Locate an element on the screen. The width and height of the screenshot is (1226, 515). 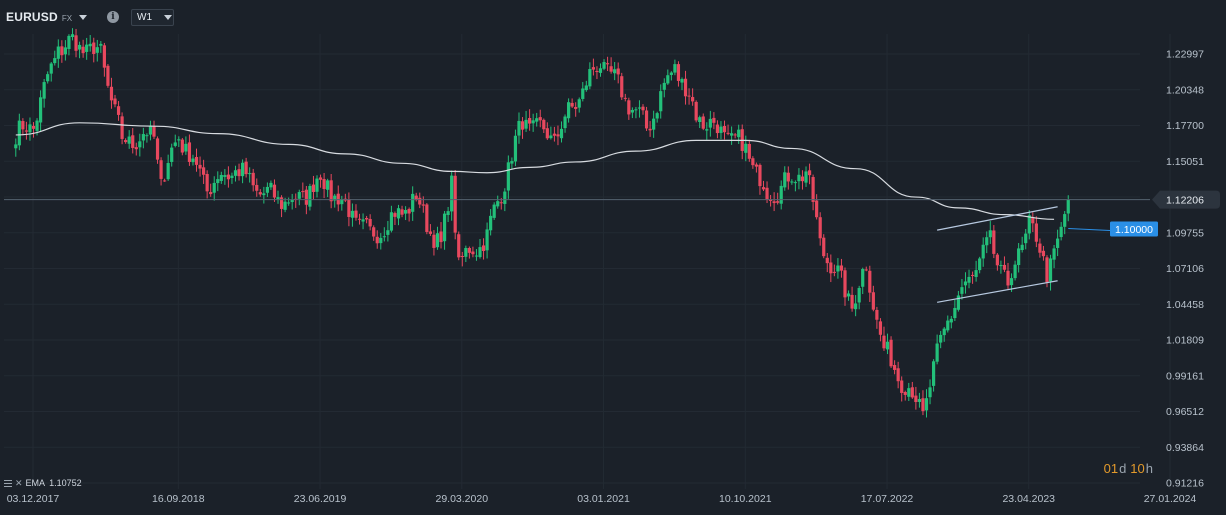
indicator-value: 1.10752 is located at coordinates (65, 483).